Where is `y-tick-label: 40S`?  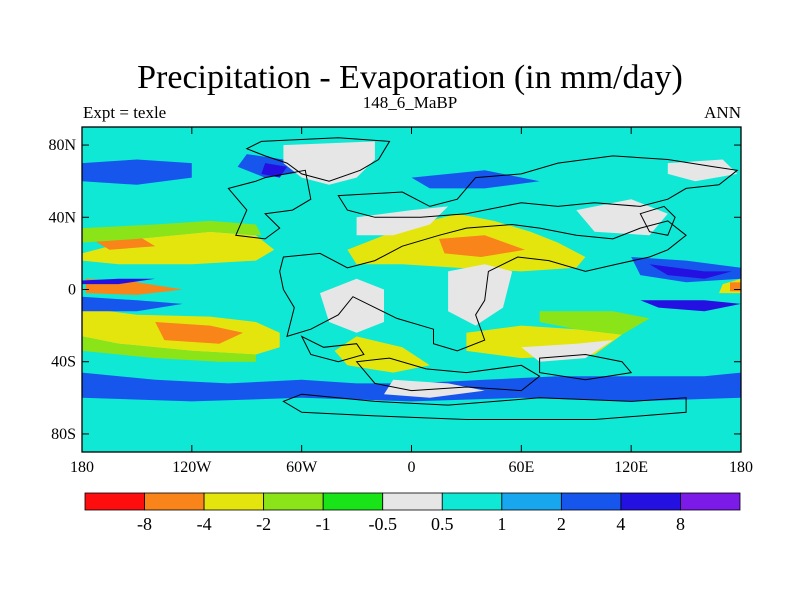 y-tick-label: 40S is located at coordinates (63, 362).